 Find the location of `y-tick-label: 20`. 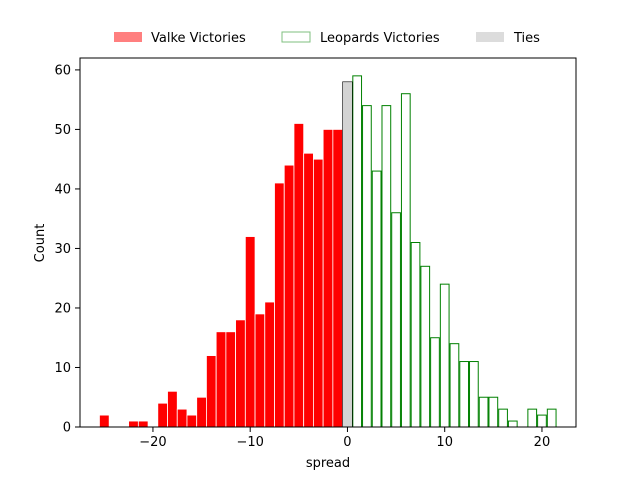

y-tick-label: 20 is located at coordinates (62, 308).